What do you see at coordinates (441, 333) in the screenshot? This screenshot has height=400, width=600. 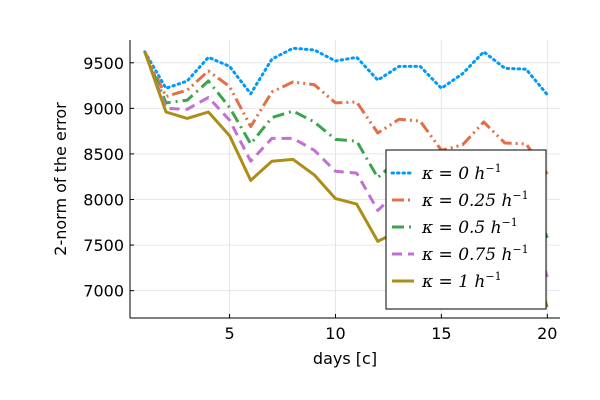 I see `x-tick-label: 15` at bounding box center [441, 333].